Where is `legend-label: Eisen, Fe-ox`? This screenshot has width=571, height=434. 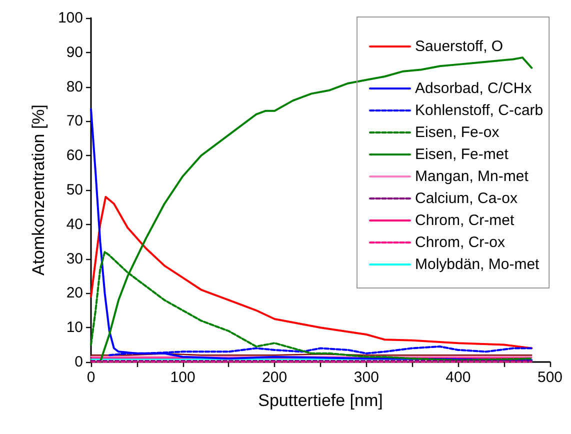 legend-label: Eisen, Fe-ox is located at coordinates (457, 132).